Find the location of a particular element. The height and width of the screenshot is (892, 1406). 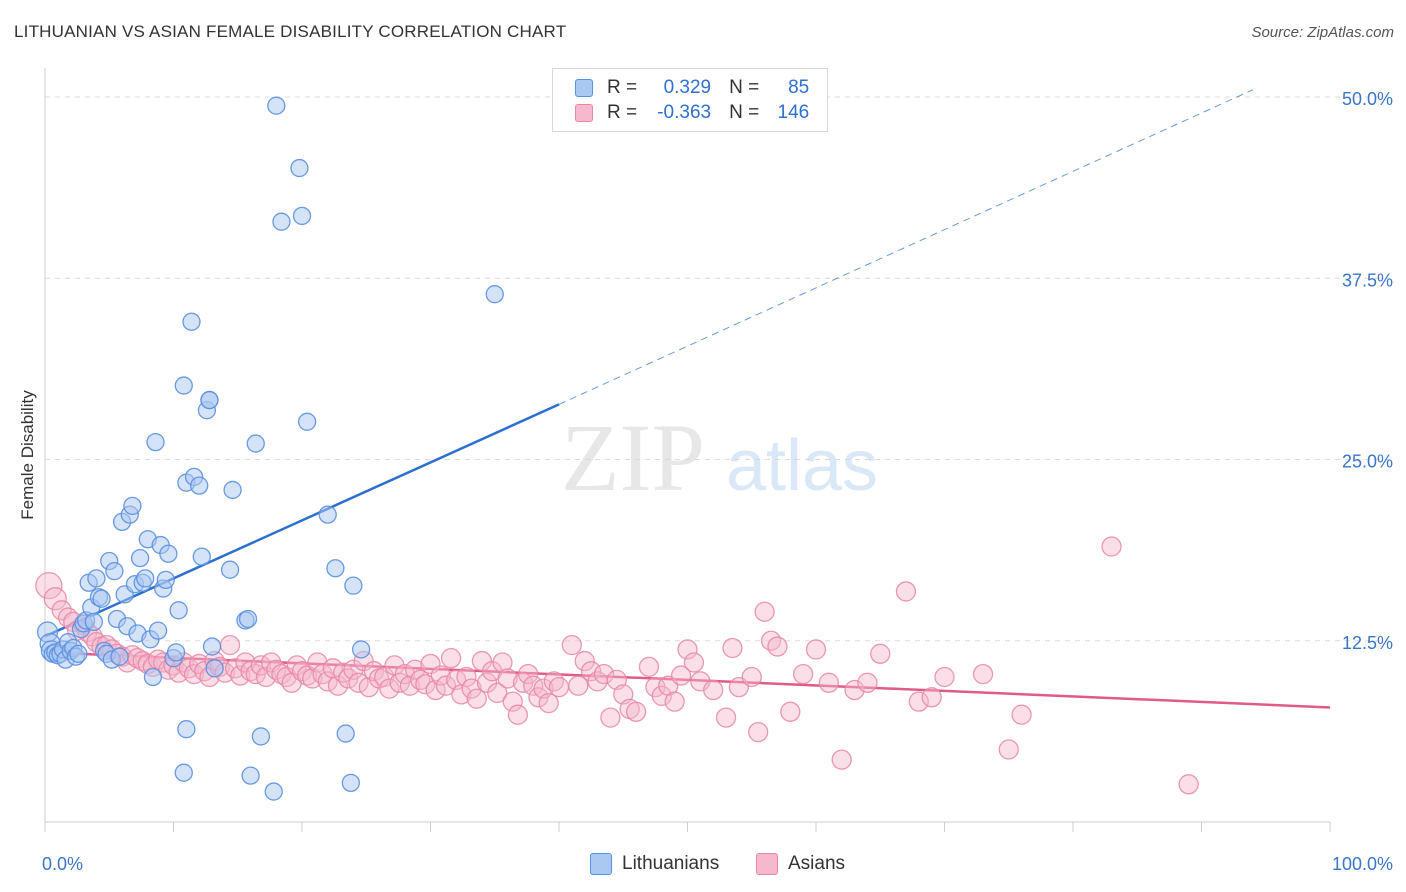

lithuanians-swatch is located at coordinates (584, 88).